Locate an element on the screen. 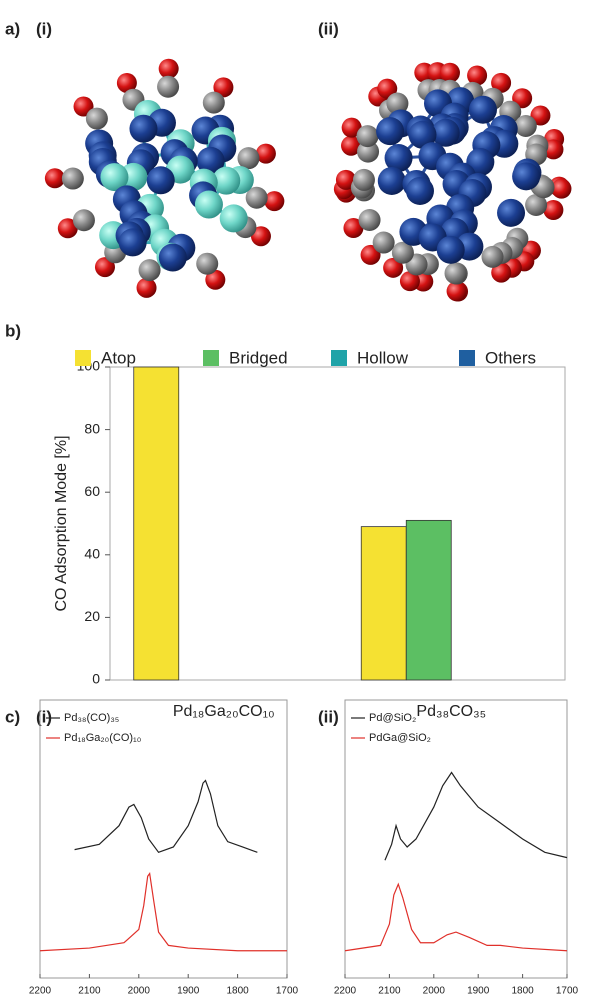 This screenshot has width=589, height=999. legend-label: Bridged is located at coordinates (258, 357).